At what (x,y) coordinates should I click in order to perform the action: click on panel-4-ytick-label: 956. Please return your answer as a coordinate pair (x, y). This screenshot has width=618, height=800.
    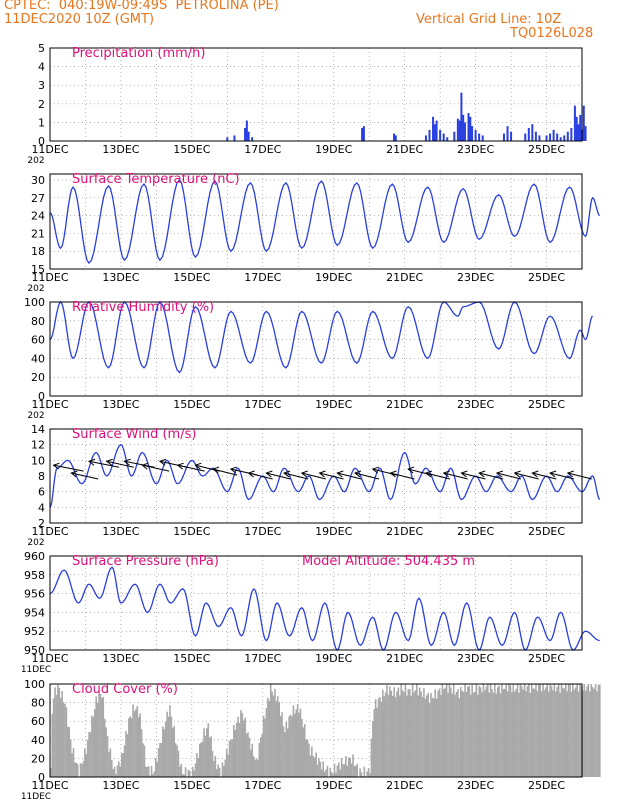
    Looking at the image, I should click on (34, 594).